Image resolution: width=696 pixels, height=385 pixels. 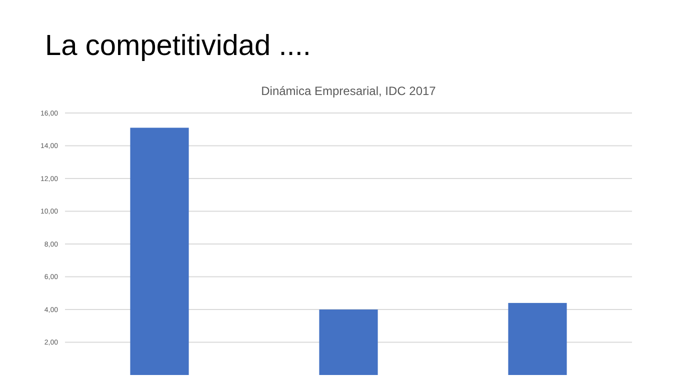 What do you see at coordinates (348, 91) in the screenshot?
I see `chart-subtitle: Dinámica Empresarial, IDC 2017` at bounding box center [348, 91].